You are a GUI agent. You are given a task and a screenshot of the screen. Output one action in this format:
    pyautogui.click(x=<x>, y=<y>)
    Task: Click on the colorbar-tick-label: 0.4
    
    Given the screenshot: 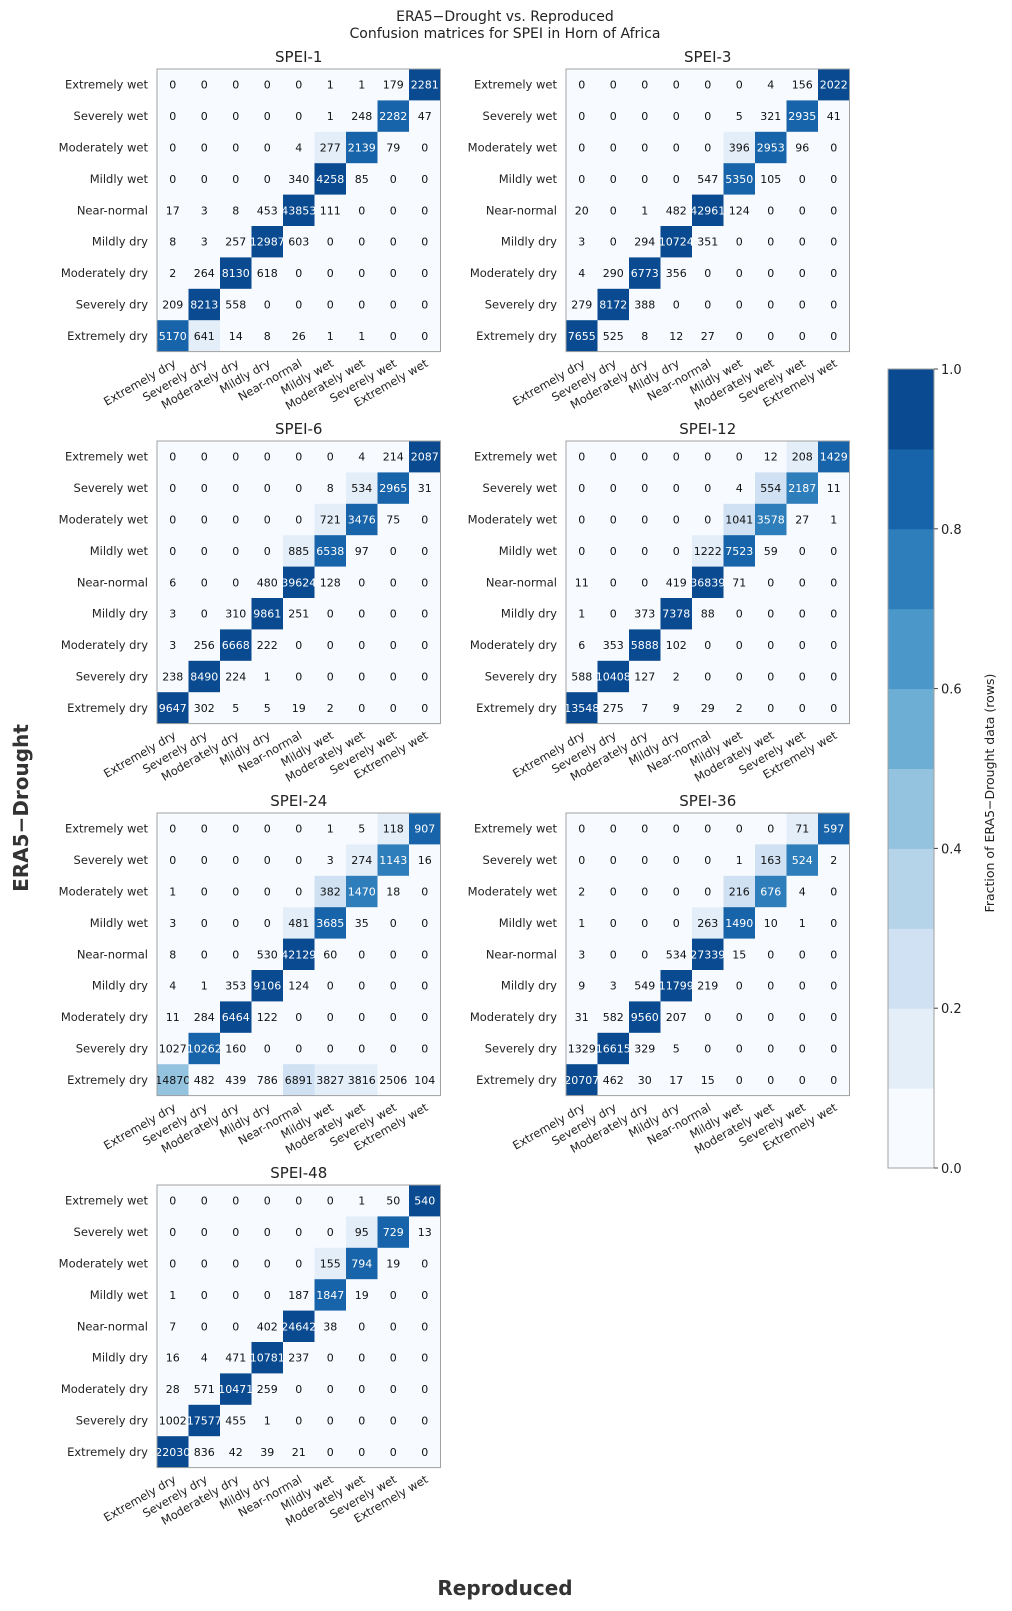 What is the action you would take?
    pyautogui.click(x=951, y=849)
    